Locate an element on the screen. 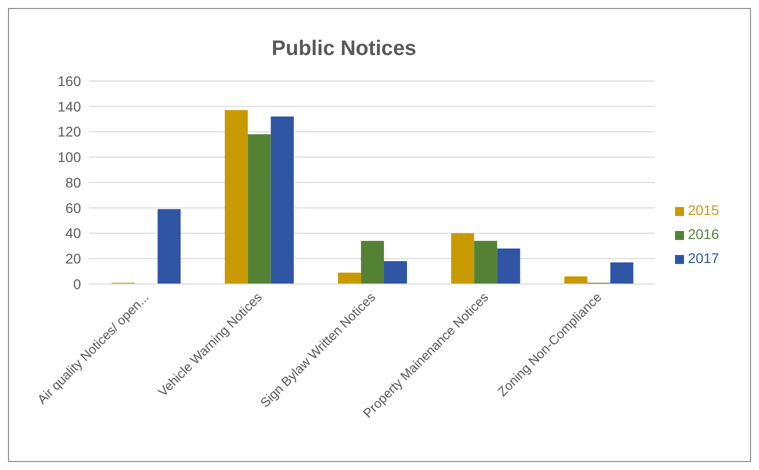 This screenshot has height=470, width=759. y-tick-label: 20 is located at coordinates (73, 258).